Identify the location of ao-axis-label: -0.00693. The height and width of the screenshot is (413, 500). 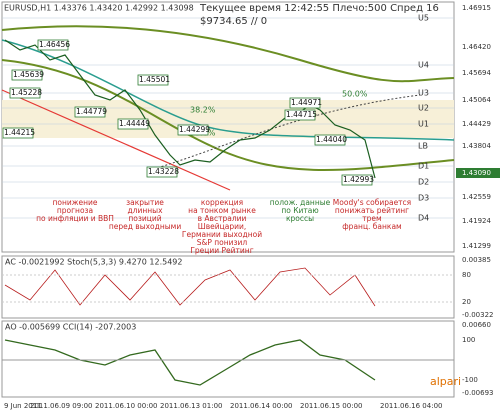
(477, 393).